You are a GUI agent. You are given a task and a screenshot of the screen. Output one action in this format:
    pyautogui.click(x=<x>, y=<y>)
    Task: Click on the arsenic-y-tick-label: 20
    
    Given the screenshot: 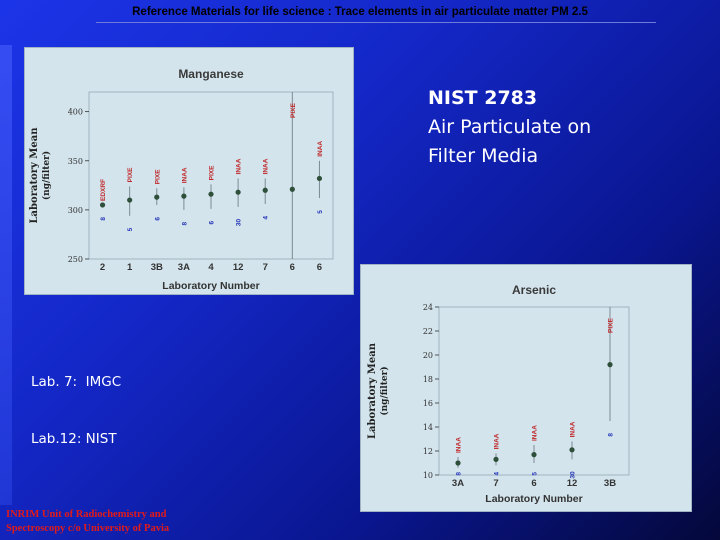 What is the action you would take?
    pyautogui.click(x=428, y=355)
    